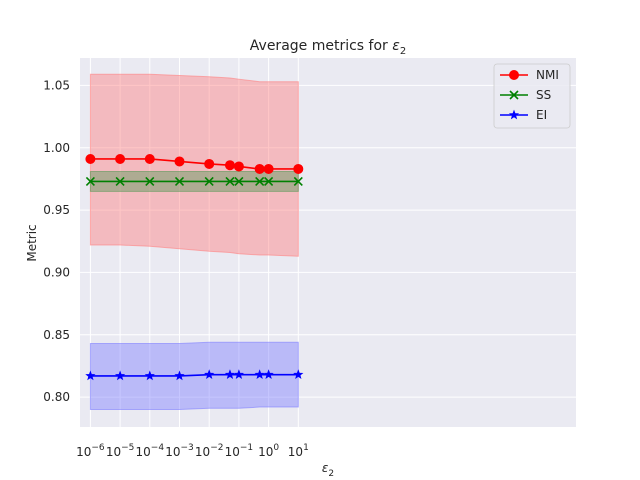  What do you see at coordinates (120, 451) in the screenshot?
I see `x-tick-label: 10⁻⁵` at bounding box center [120, 451].